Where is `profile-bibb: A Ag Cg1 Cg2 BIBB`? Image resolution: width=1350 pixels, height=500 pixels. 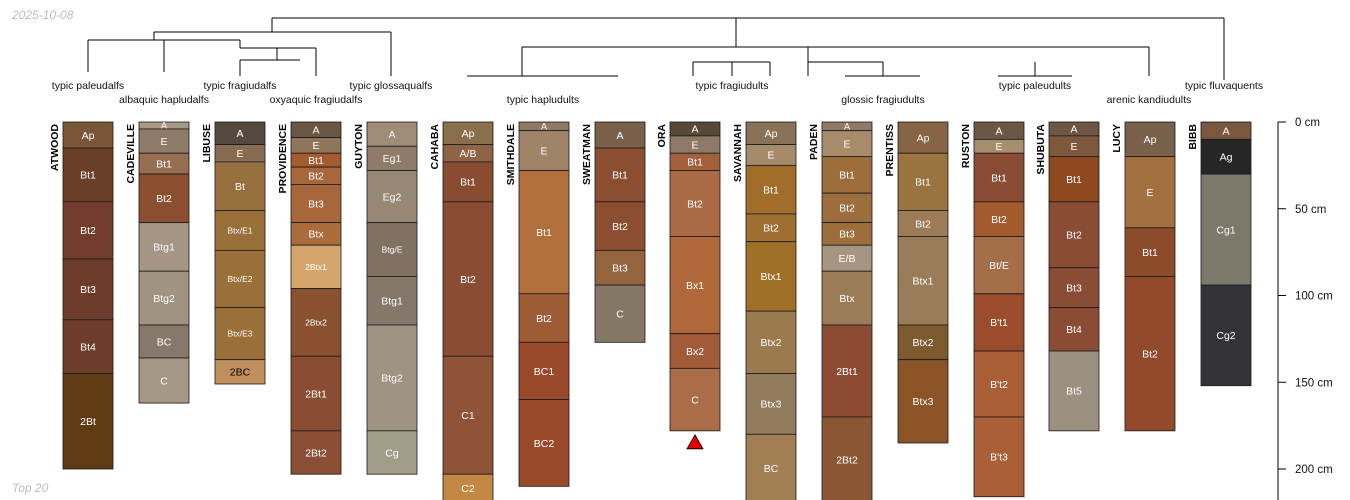 profile-bibb: A Ag Cg1 Cg2 BIBB is located at coordinates (1219, 254).